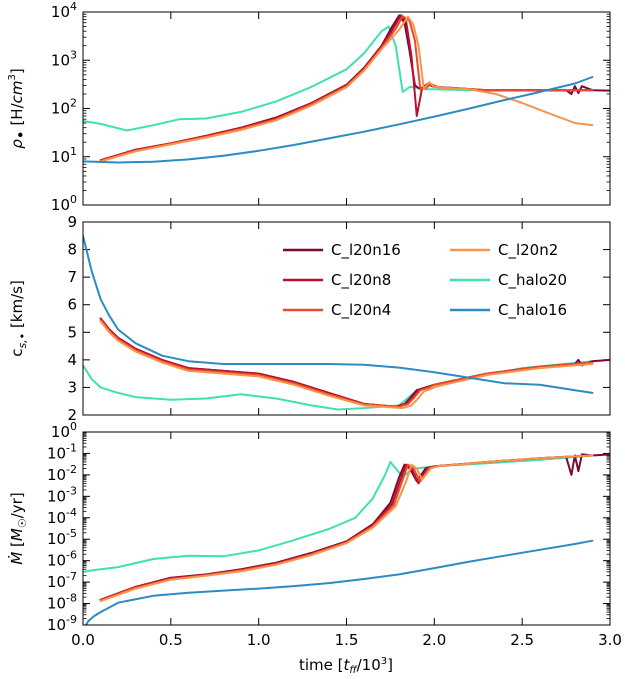 This screenshot has height=679, width=625. Describe the element at coordinates (532, 280) in the screenshot. I see `legend-label: C_halo20` at that location.